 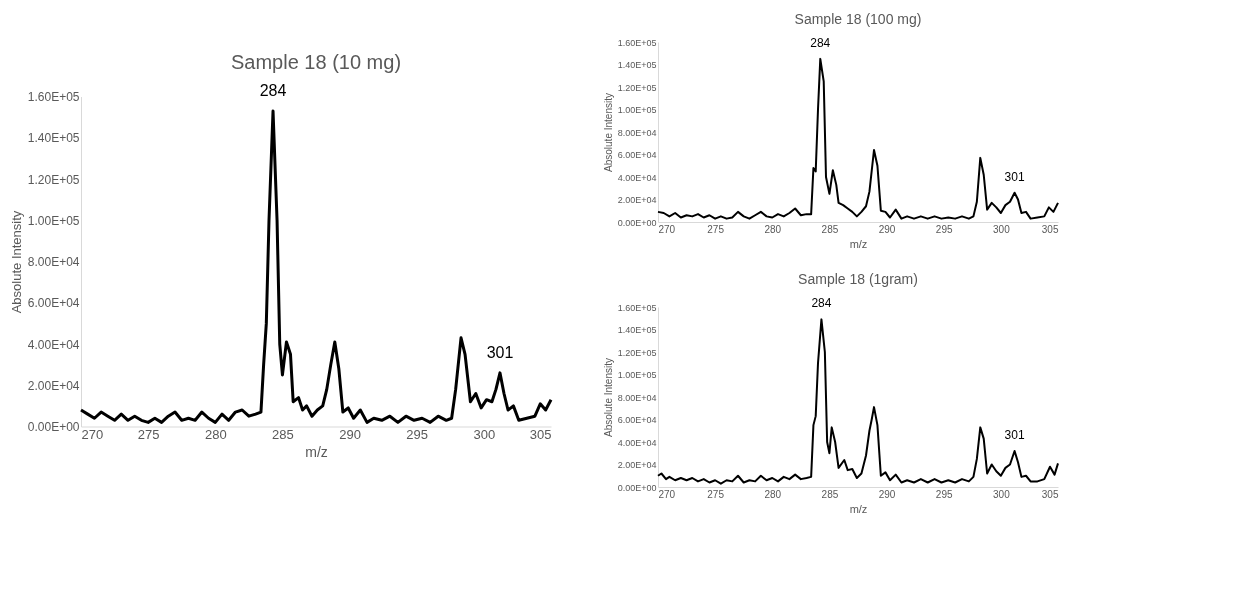 What do you see at coordinates (858, 279) in the screenshot?
I see `chart-title: Sample 18 (1gram)` at bounding box center [858, 279].